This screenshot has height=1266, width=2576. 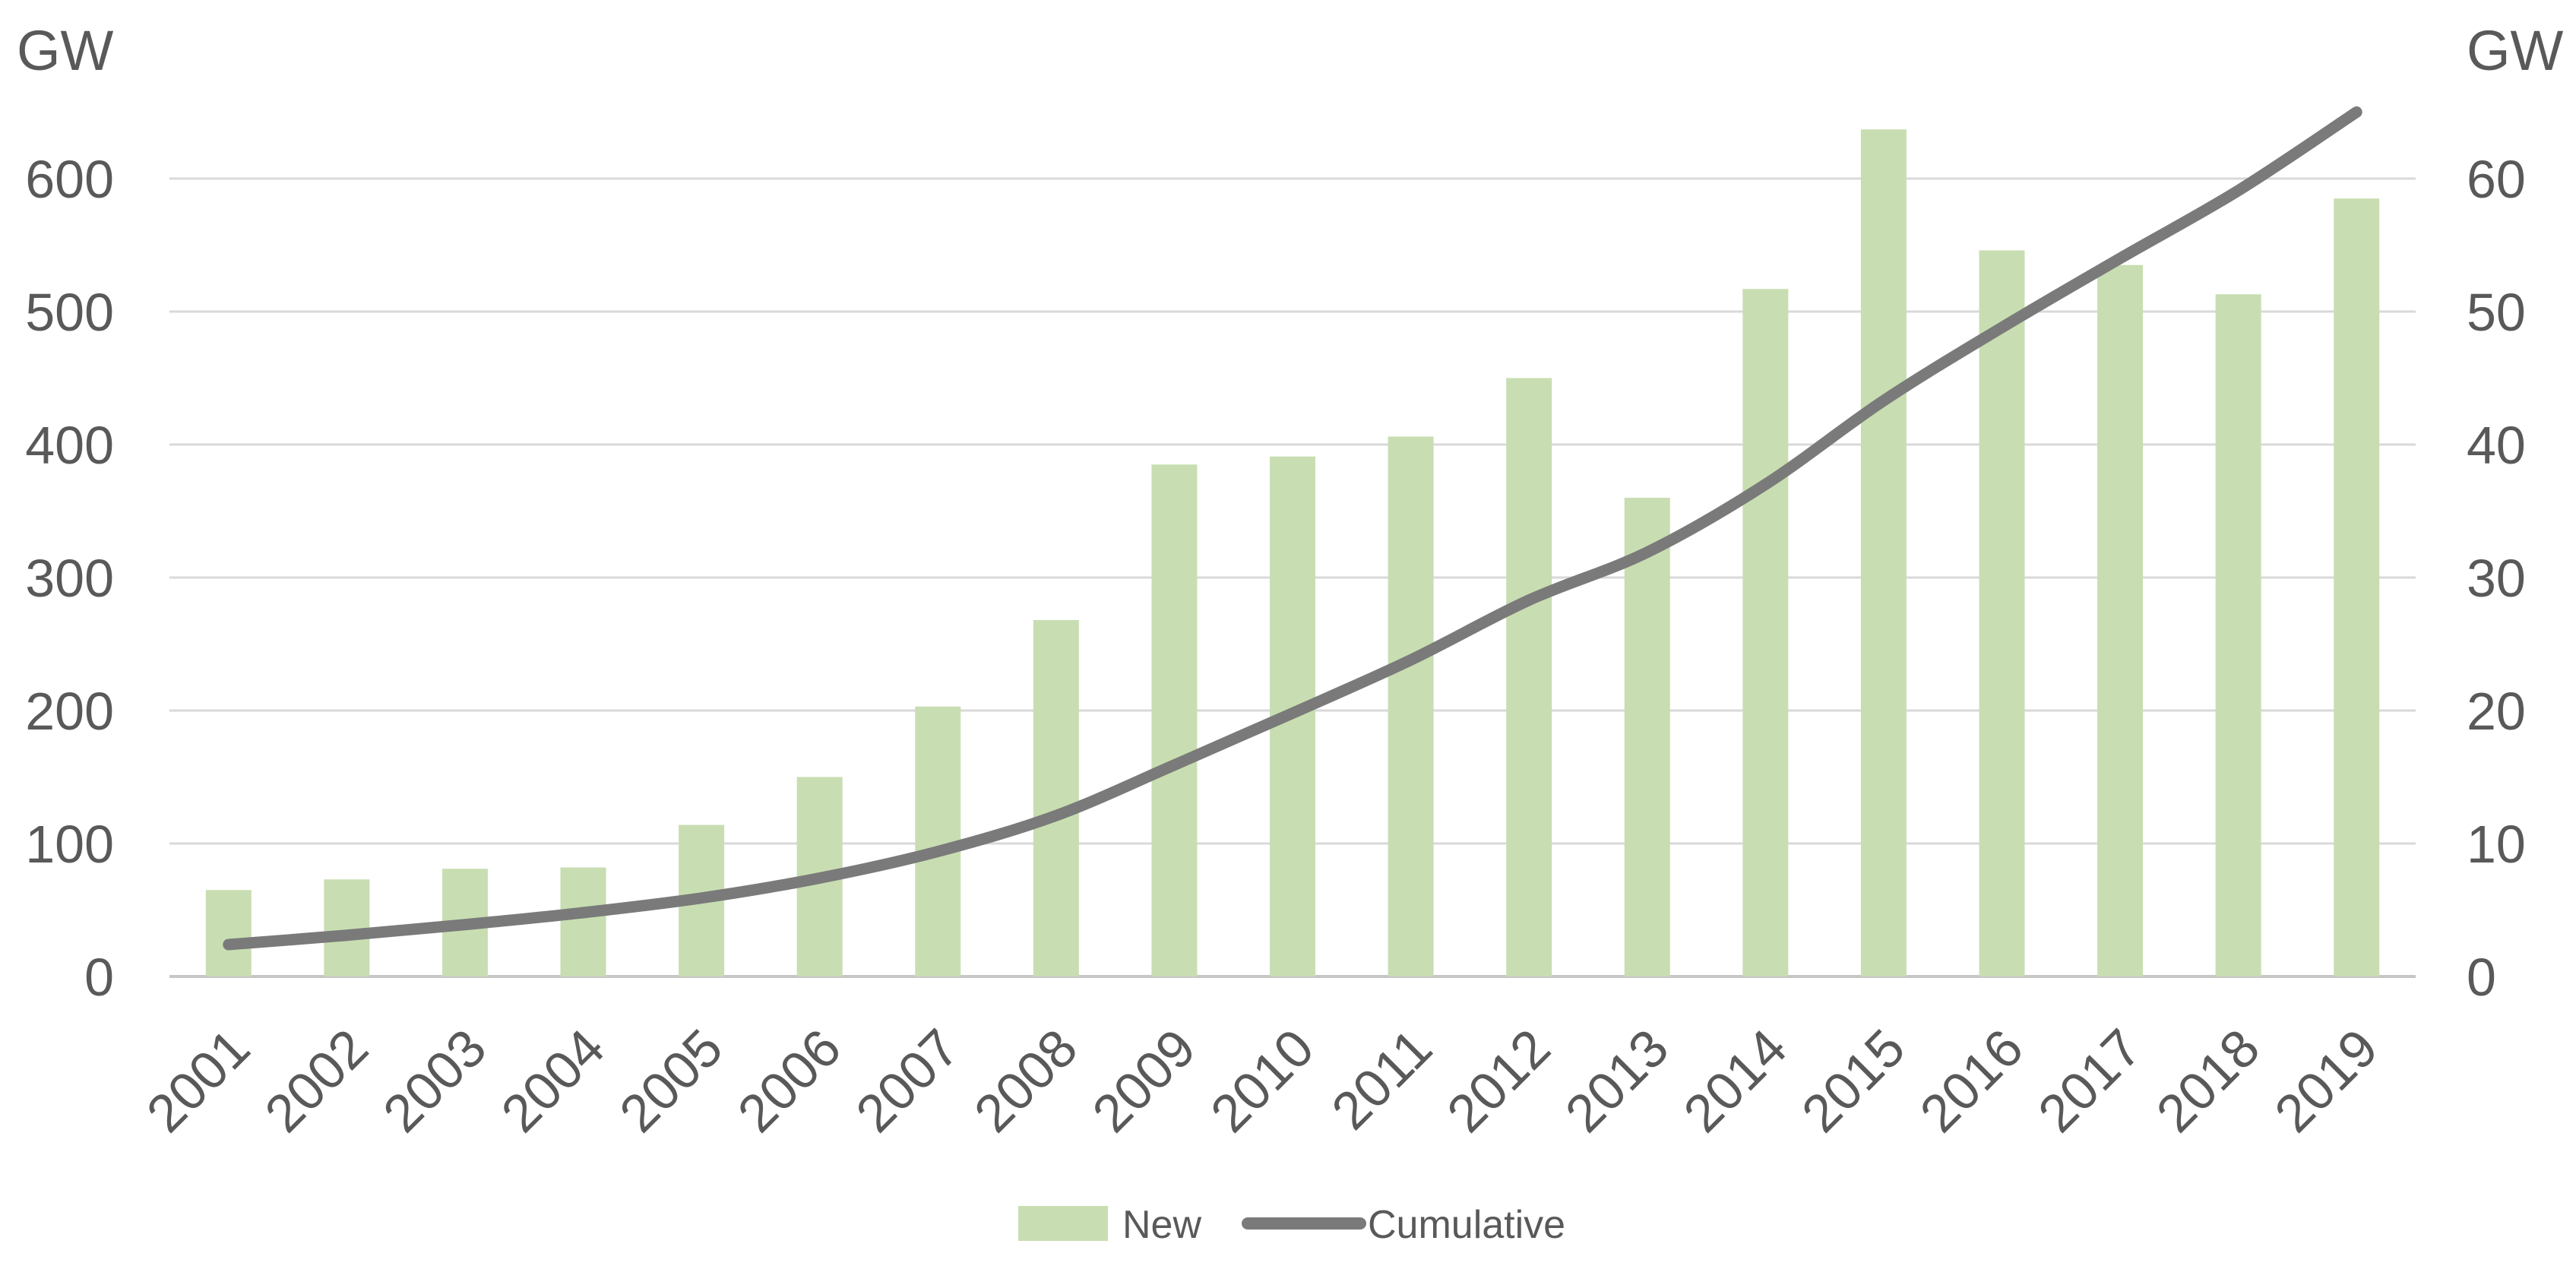 I want to click on legend: New Cumulative, so click(x=1291, y=1225).